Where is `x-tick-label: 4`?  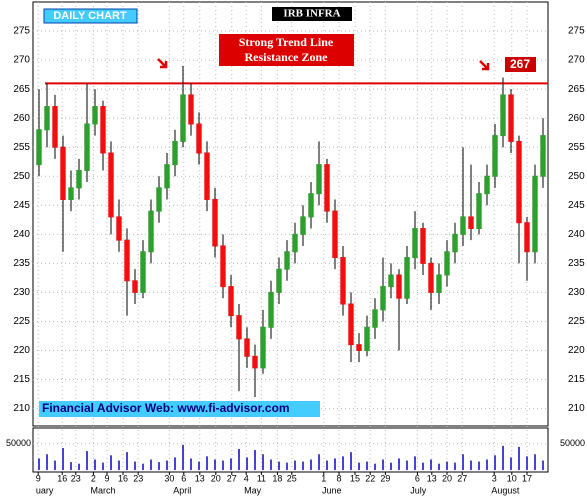 x-tick-label: 4 is located at coordinates (246, 478).